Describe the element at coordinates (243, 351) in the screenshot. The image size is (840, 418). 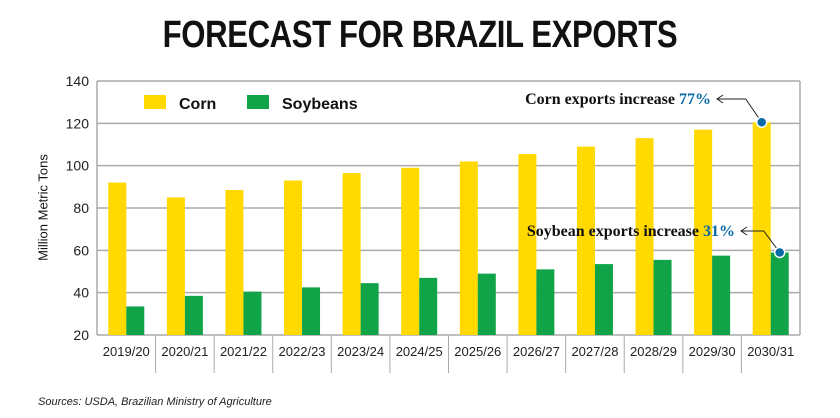
I see `x-tick-label: 2021/22` at that location.